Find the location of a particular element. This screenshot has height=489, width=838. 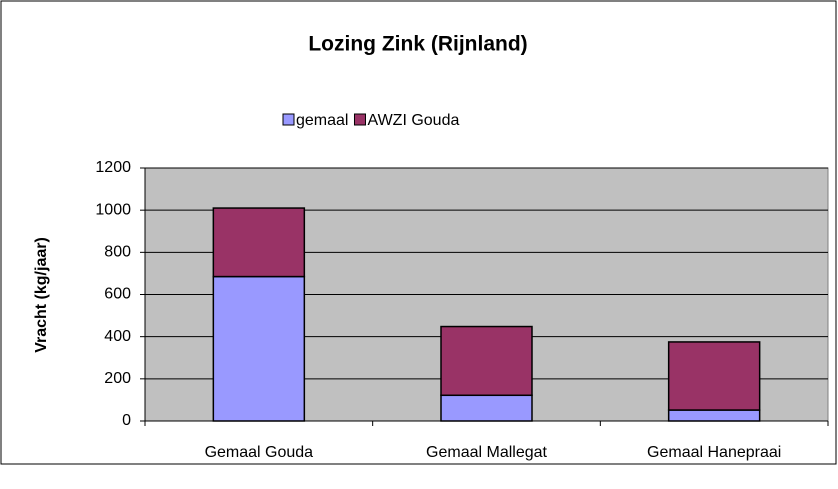

y-tick-label: 1200 is located at coordinates (113, 167).